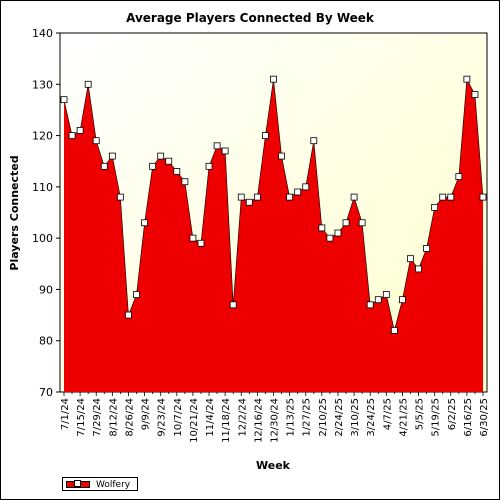 The height and width of the screenshot is (500, 500). What do you see at coordinates (452, 414) in the screenshot?
I see `x-tick-label: 6/2/25` at bounding box center [452, 414].